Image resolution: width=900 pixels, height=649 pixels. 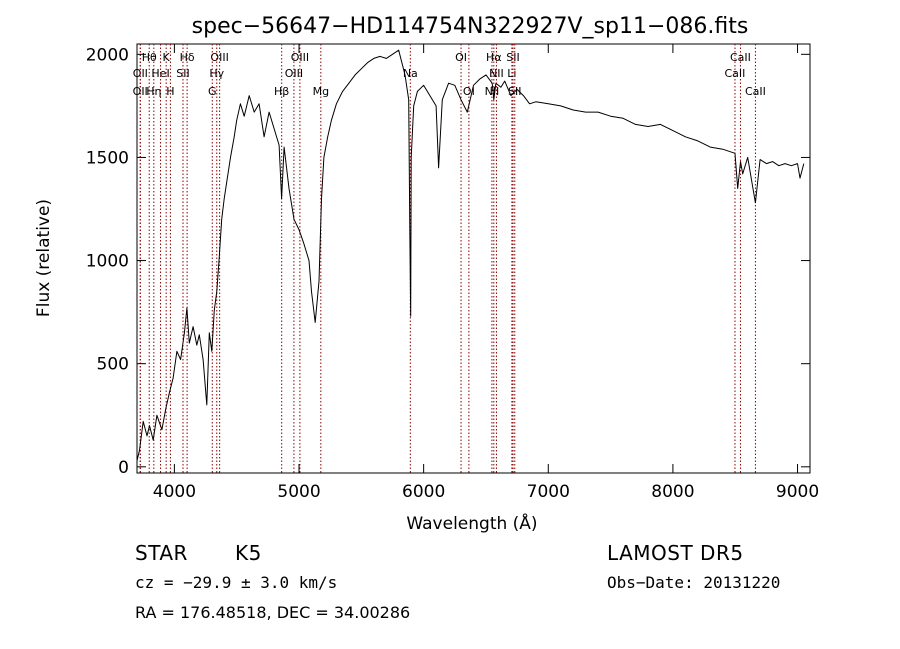 What do you see at coordinates (44, 258) in the screenshot?
I see `y-axis-label: Flux (relative)` at bounding box center [44, 258].